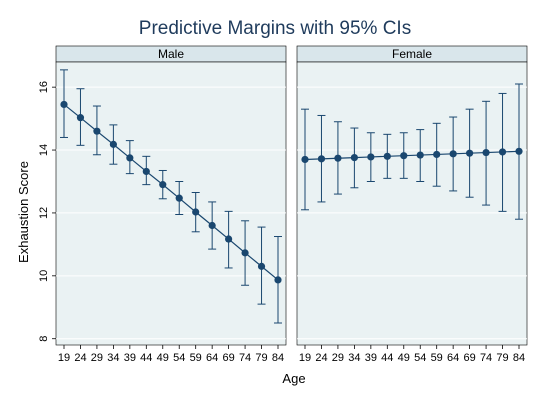 This screenshot has width=550, height=408. What do you see at coordinates (44, 339) in the screenshot?
I see `y-tick-label: 8` at bounding box center [44, 339].